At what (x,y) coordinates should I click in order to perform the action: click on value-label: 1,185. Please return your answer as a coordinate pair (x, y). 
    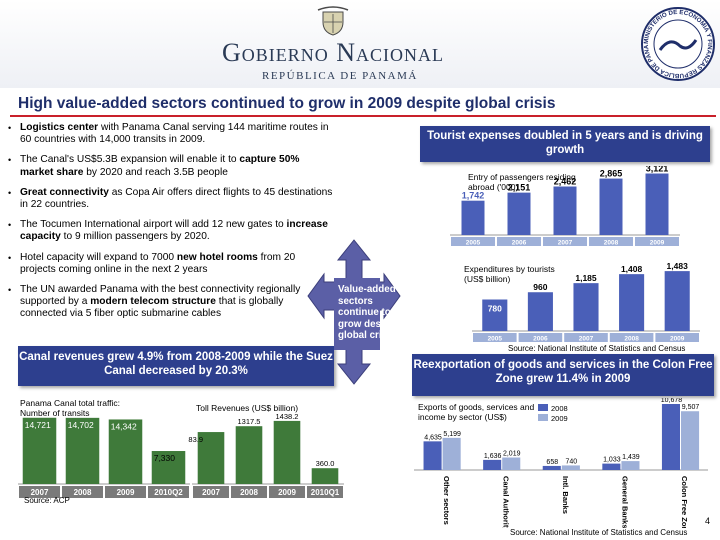
    Looking at the image, I should click on (586, 278).